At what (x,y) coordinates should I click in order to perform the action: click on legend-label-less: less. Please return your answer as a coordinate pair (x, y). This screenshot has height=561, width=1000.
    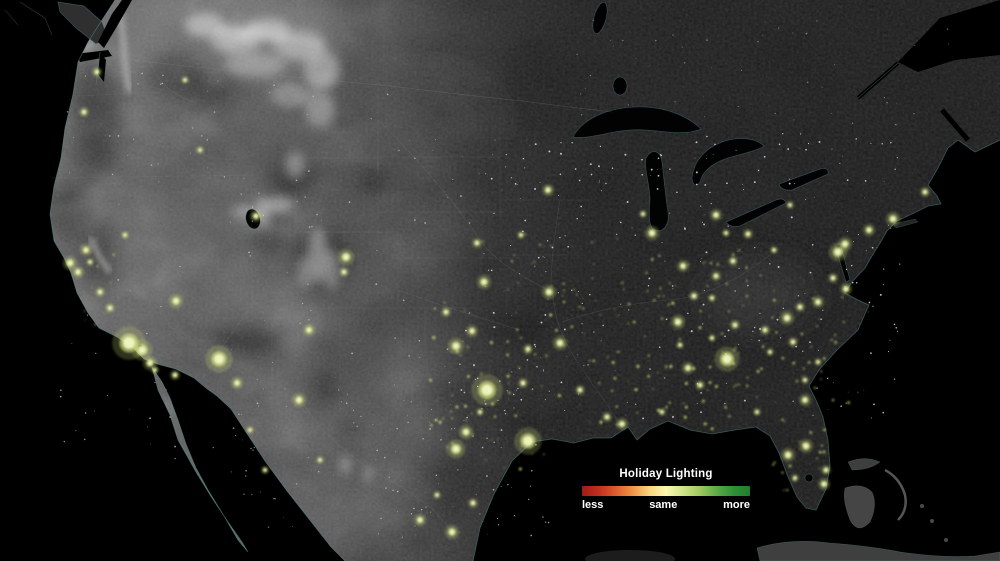
    Looking at the image, I should click on (593, 505).